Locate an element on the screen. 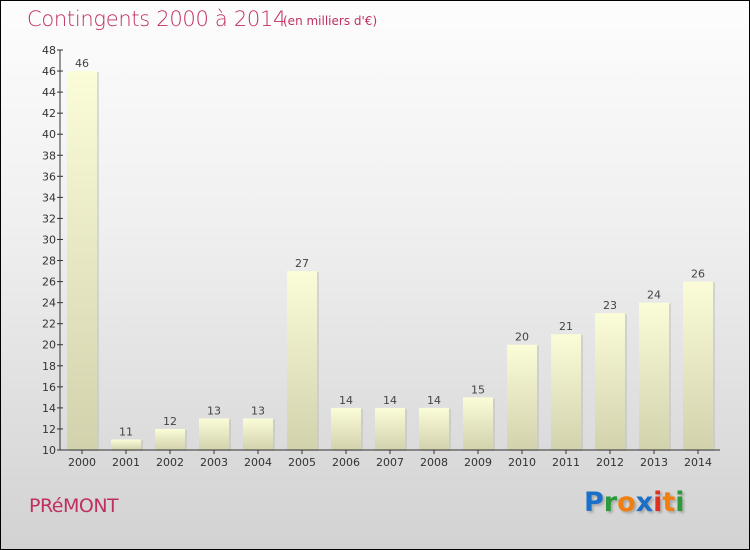 Image resolution: width=750 pixels, height=550 pixels. x-tick-label: 2005 is located at coordinates (302, 462).